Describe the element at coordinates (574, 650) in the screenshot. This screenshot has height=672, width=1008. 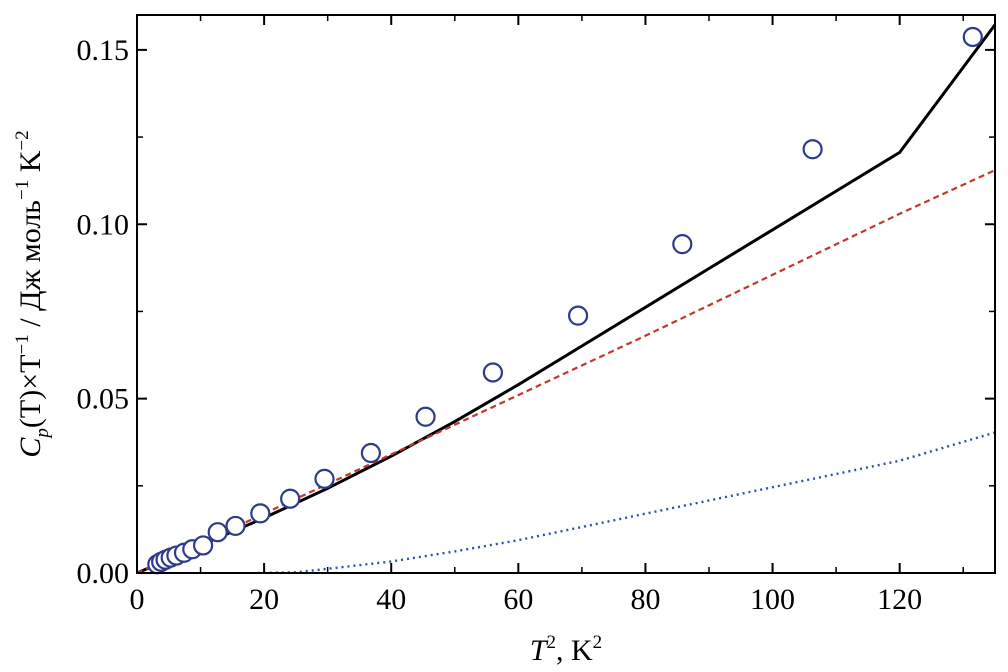
I see `x-axis-title-unit: , K` at that location.